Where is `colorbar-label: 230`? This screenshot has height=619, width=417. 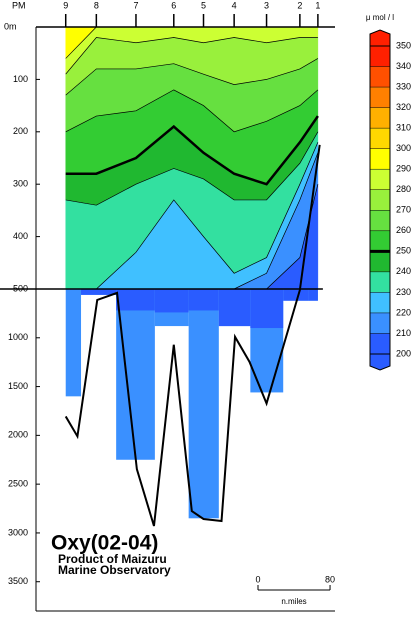 colorbar-label: 230 is located at coordinates (403, 292).